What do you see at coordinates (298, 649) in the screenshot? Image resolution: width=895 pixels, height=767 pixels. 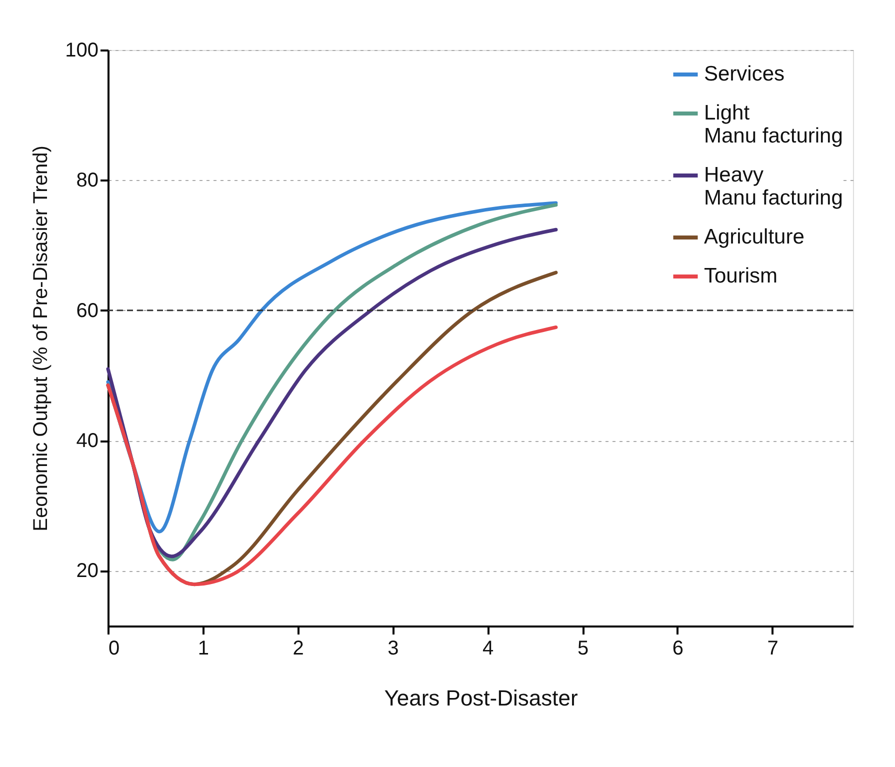 I see `x-tick-label: 2` at bounding box center [298, 649].